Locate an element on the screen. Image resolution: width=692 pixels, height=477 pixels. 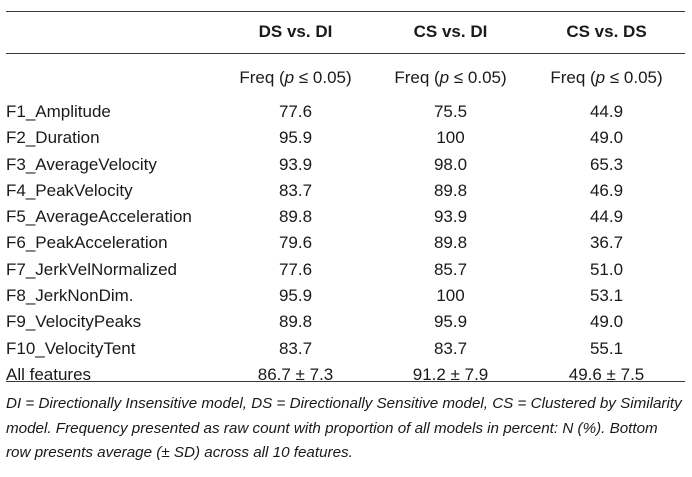
value-cs-vs-ds: 53.1 is located at coordinates (606, 296).